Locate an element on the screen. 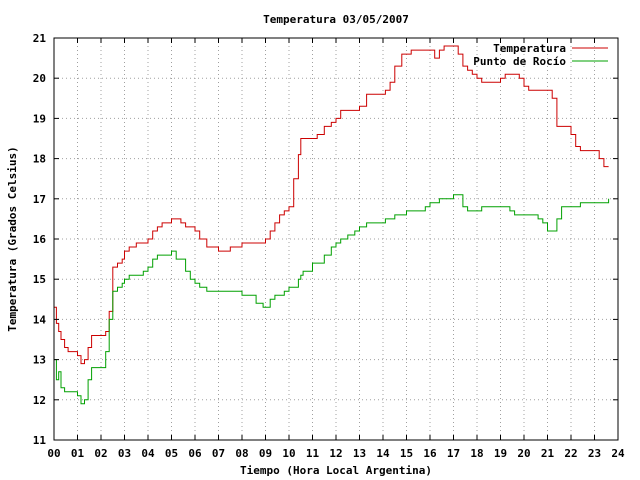  x-tick-label-21: 21 is located at coordinates (548, 453).